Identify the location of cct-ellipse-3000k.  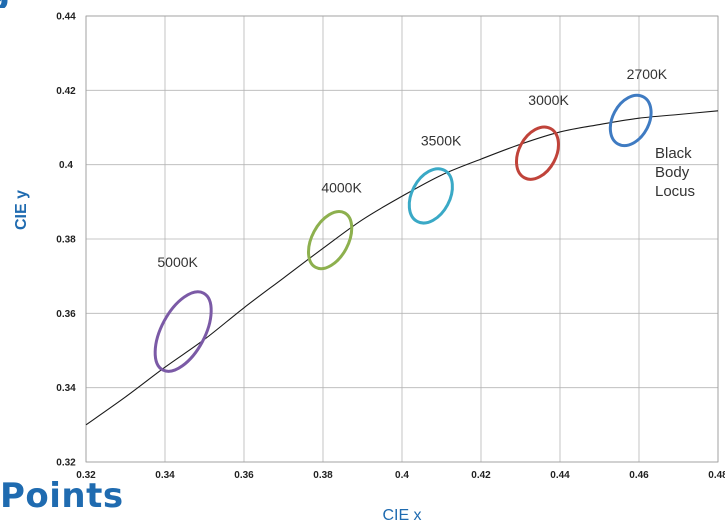
(537, 153).